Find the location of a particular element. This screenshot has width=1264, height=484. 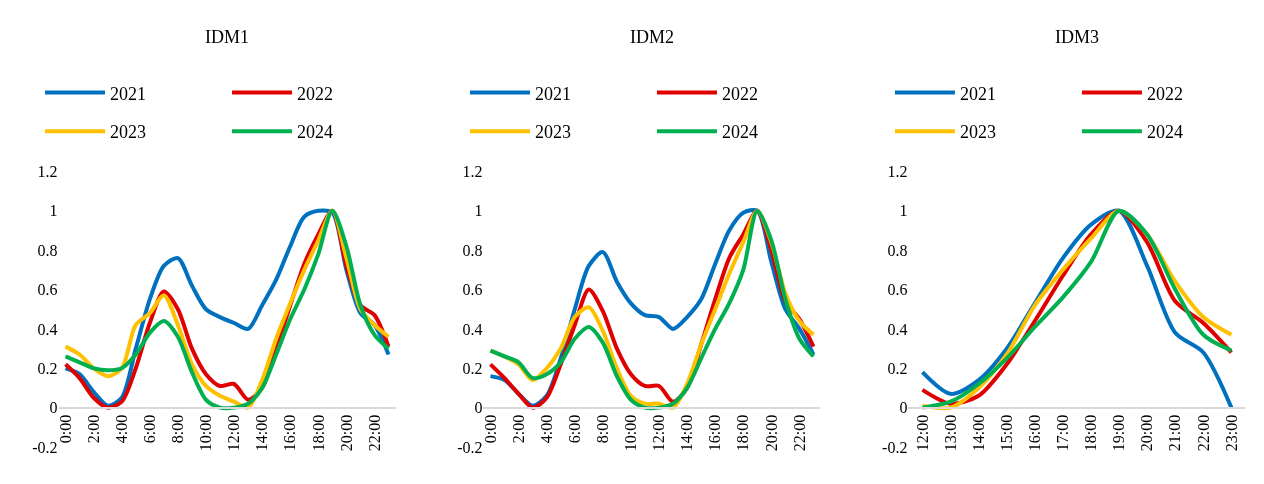

x-tick-label: 13:00 is located at coordinates (950, 433).